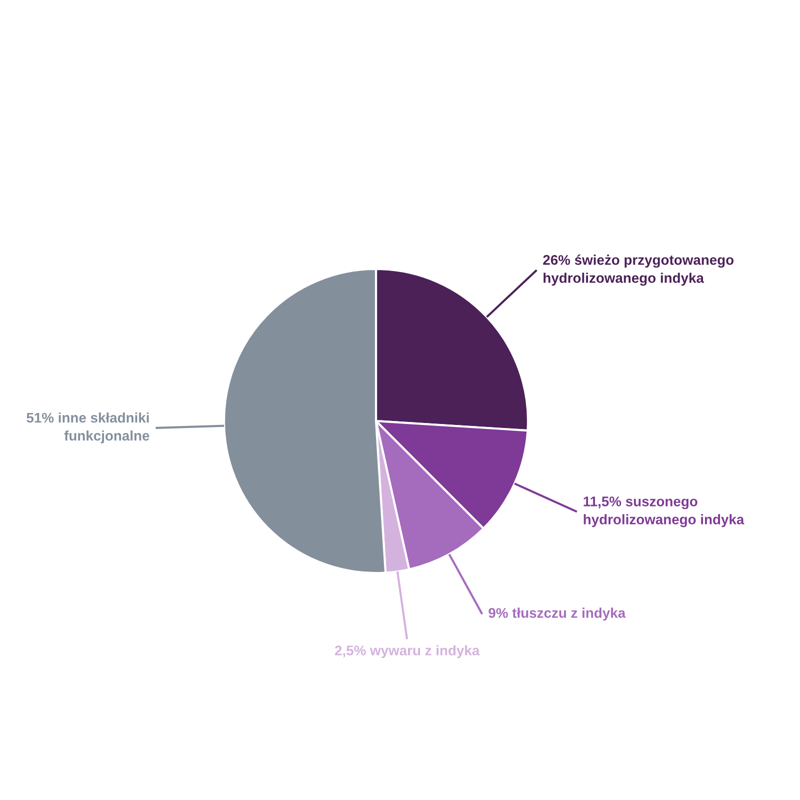  I want to click on slice-label: 2,5% wywaru z indyka, so click(407, 651).